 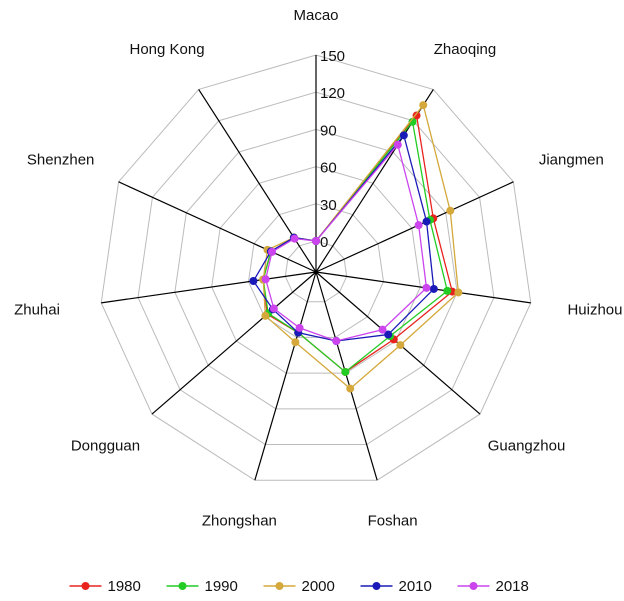 What do you see at coordinates (324, 242) in the screenshot?
I see `r-tick-label: 0` at bounding box center [324, 242].